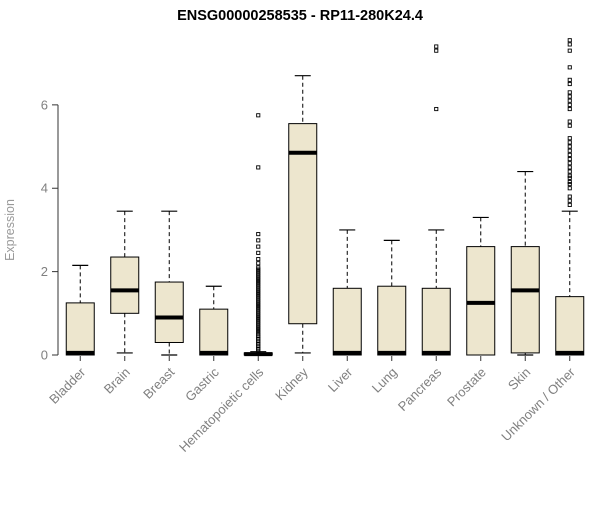 This screenshot has height=505, width=600. What do you see at coordinates (44, 271) in the screenshot?
I see `y-tick-label: 2` at bounding box center [44, 271].